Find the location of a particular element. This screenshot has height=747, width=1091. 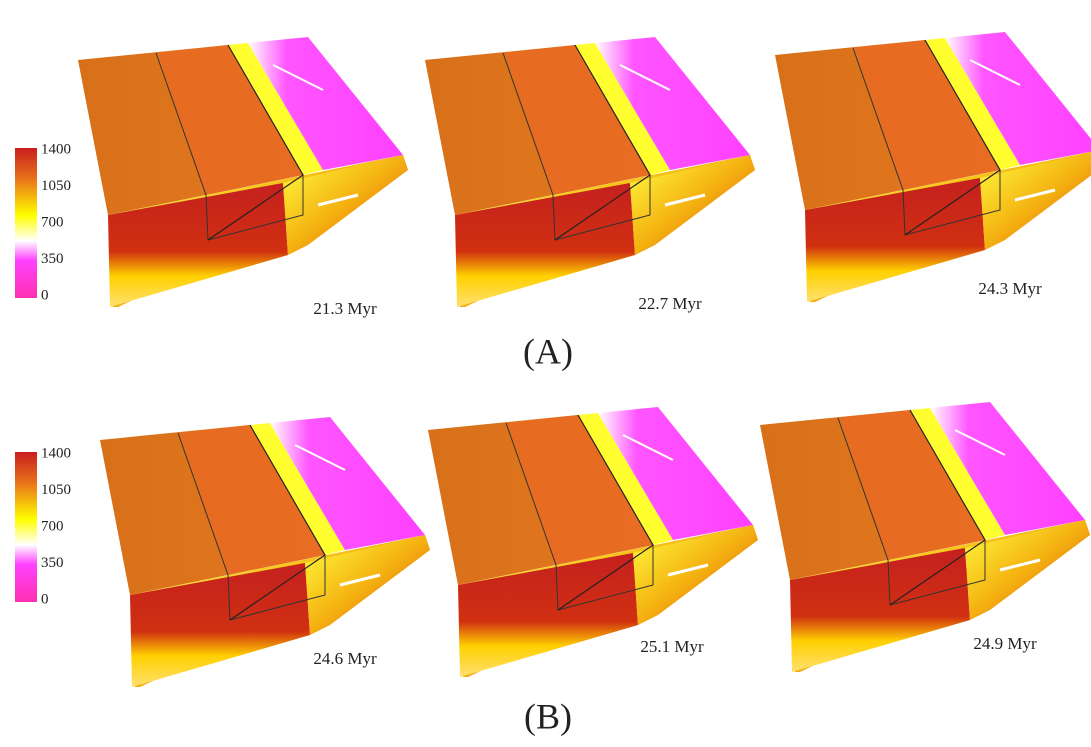

row-label: (B) is located at coordinates (548, 716).